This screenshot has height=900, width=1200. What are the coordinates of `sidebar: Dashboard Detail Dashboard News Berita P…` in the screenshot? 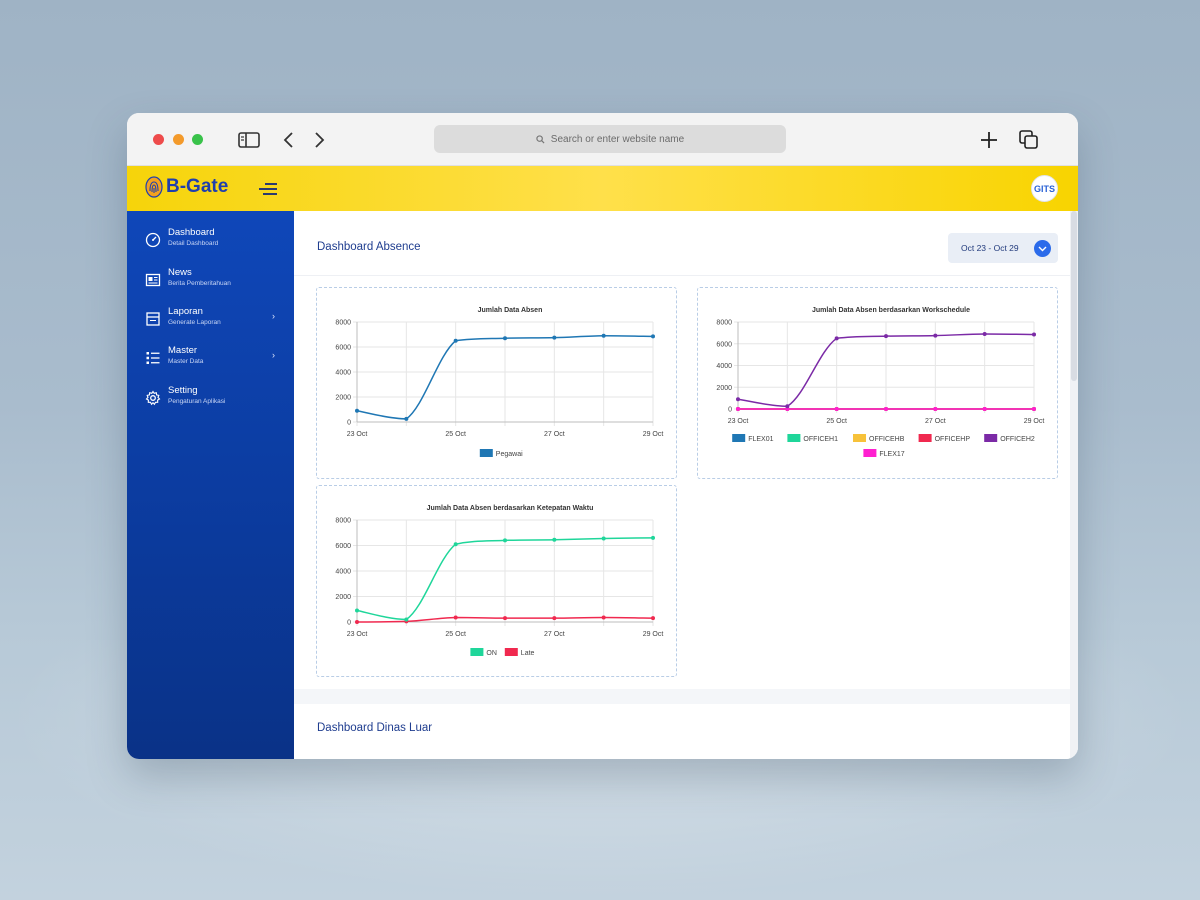 It's located at (210, 485).